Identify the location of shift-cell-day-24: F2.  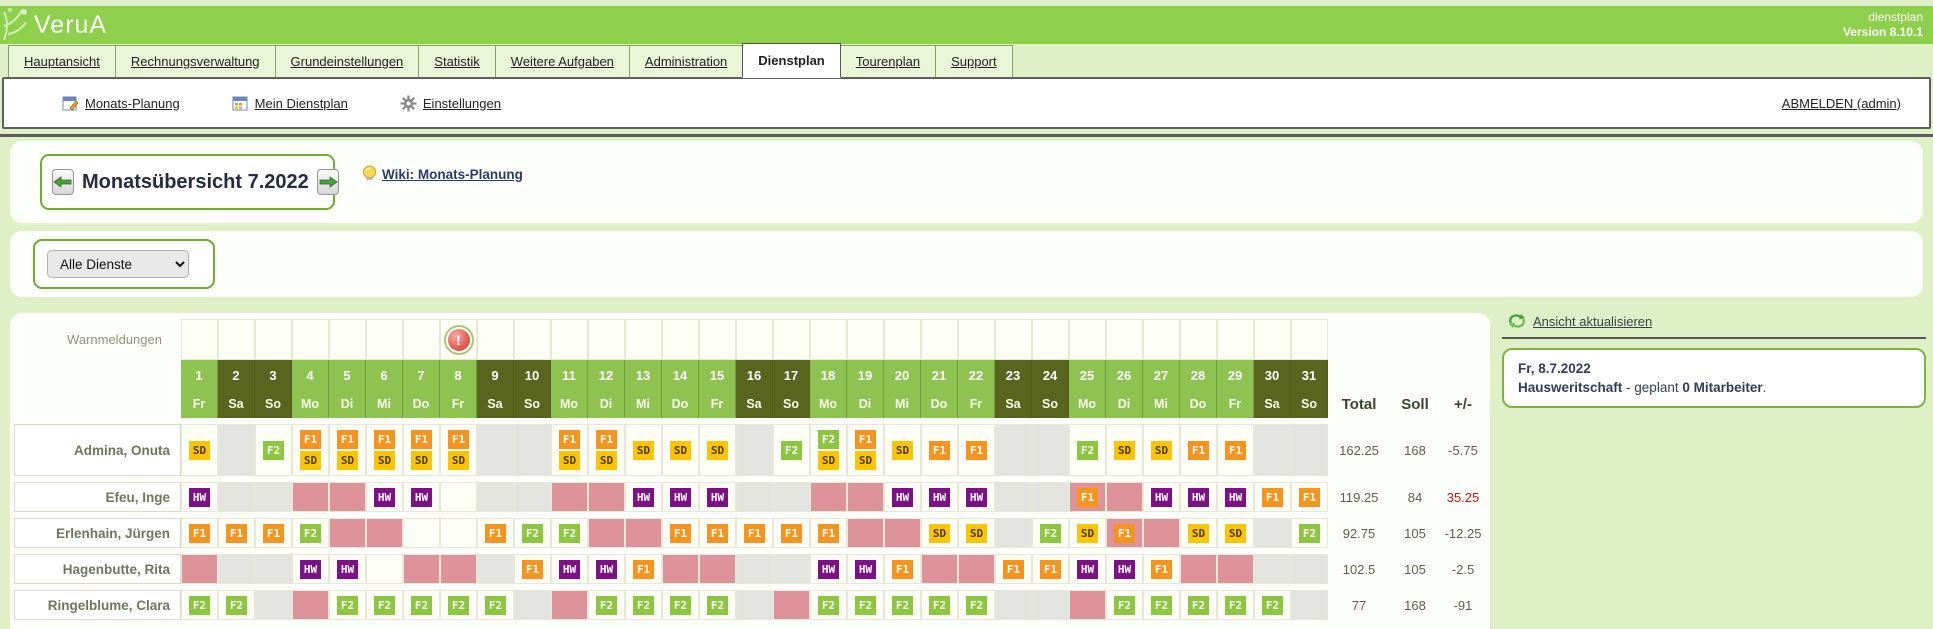
(1050, 533).